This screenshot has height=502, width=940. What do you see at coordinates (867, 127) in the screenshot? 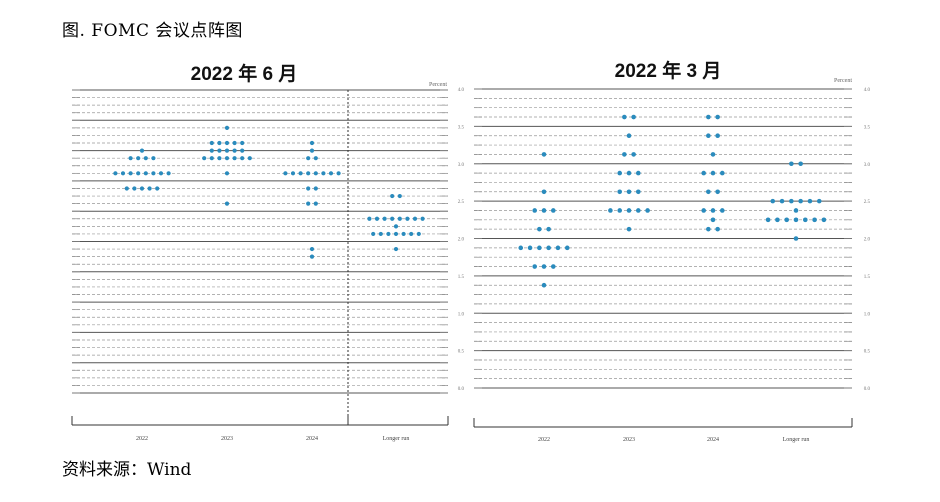
I see `y-tick-label-right: 3.5` at bounding box center [867, 127].